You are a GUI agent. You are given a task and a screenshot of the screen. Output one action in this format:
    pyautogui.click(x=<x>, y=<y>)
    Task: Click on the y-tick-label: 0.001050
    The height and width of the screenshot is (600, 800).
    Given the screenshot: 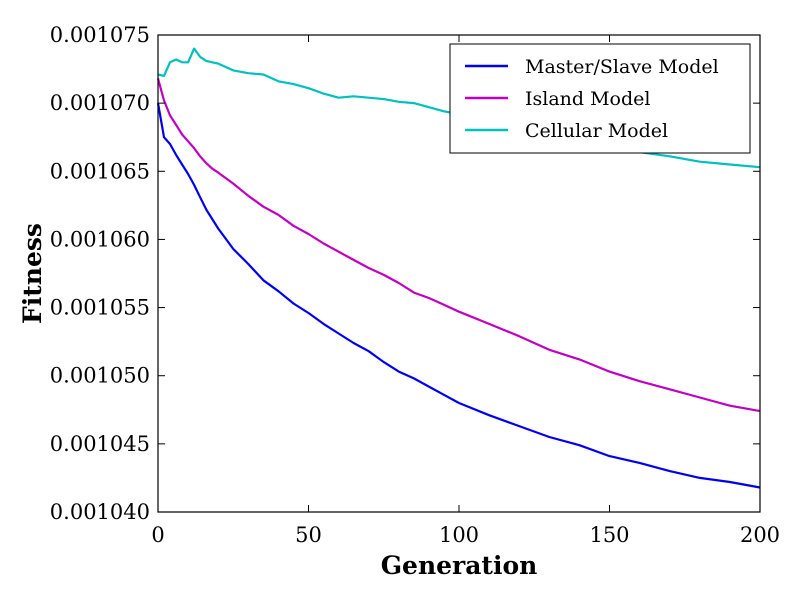 What is the action you would take?
    pyautogui.click(x=100, y=376)
    